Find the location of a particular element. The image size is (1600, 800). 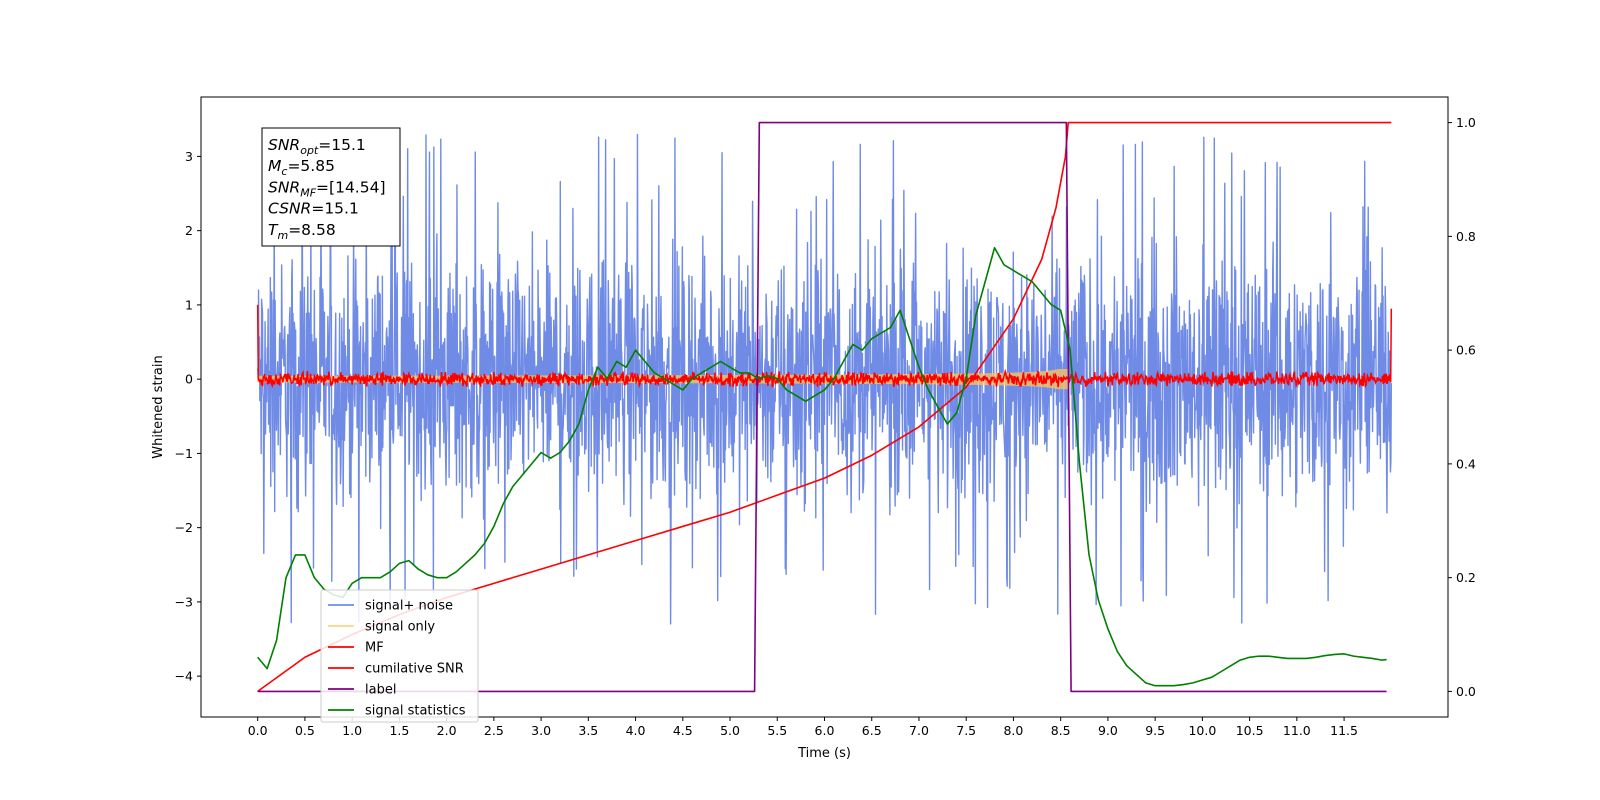

y-tick-label: 2 is located at coordinates (189, 230).